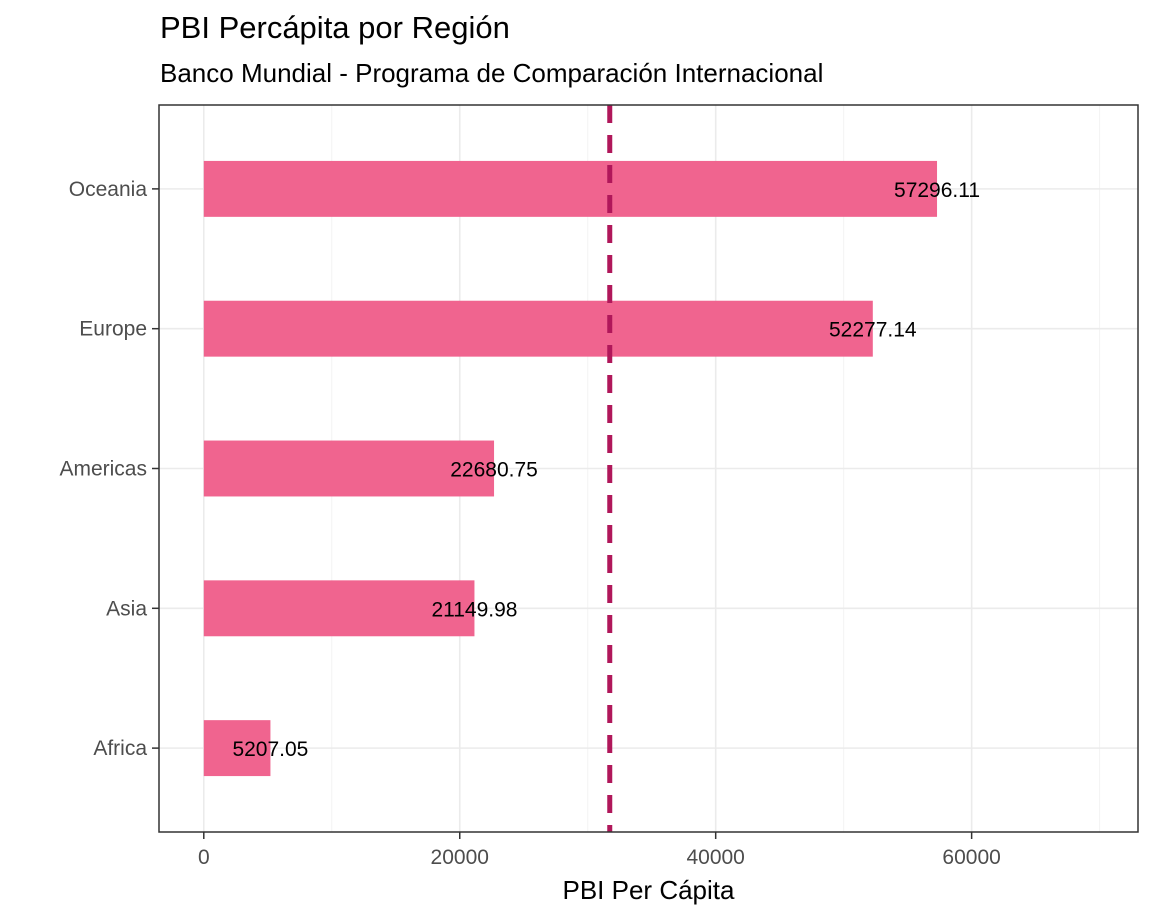 The height and width of the screenshot is (921, 1152). Describe the element at coordinates (873, 330) in the screenshot. I see `data-label: 52277.14` at that location.